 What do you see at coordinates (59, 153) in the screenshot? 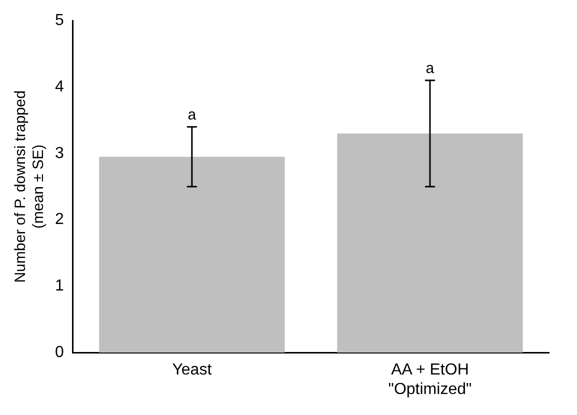
I see `y-tick-label: 3` at bounding box center [59, 153].